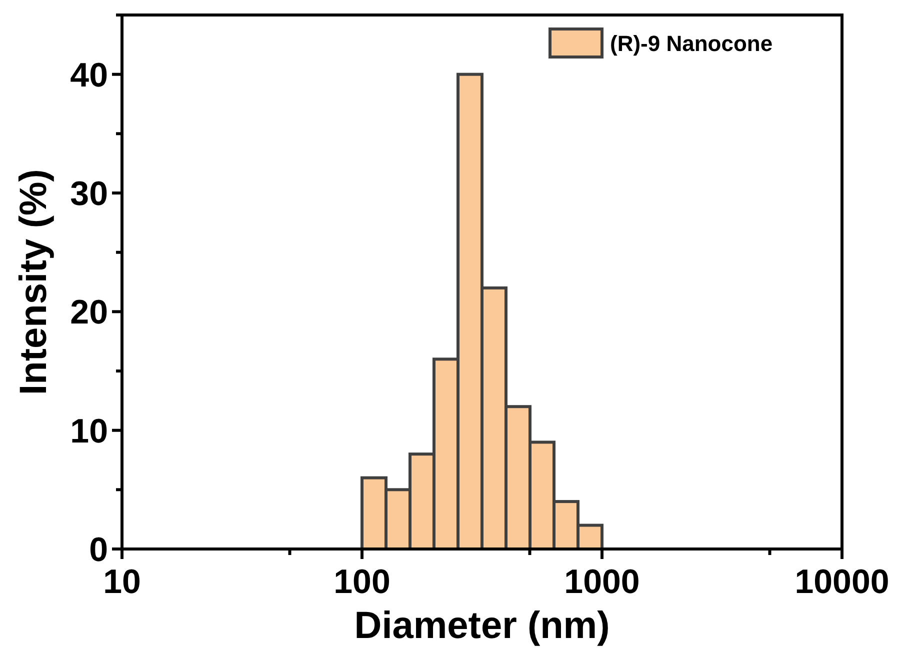 Image resolution: width=906 pixels, height=650 pixels. I want to click on x-axis-title: Diameter (nm), so click(482, 626).